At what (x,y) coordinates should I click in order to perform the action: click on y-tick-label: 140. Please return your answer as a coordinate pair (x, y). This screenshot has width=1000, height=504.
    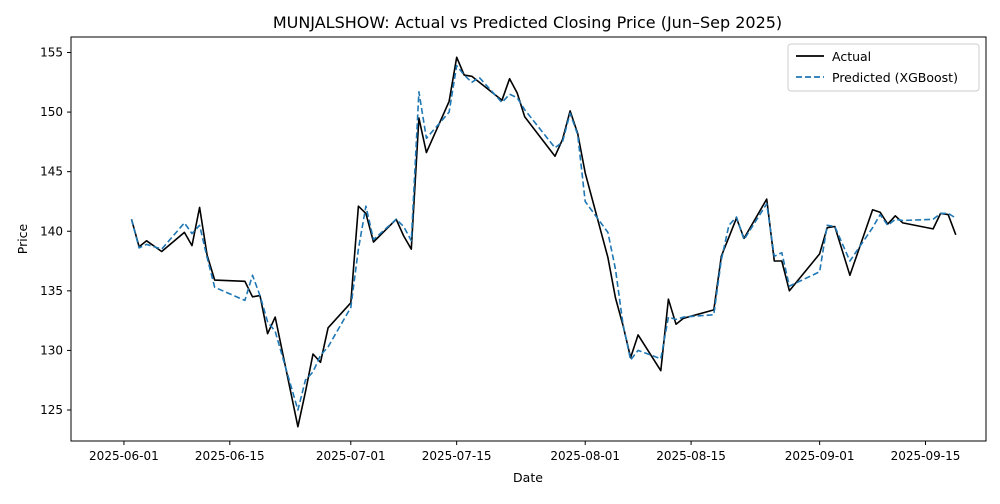
    Looking at the image, I should click on (51, 231).